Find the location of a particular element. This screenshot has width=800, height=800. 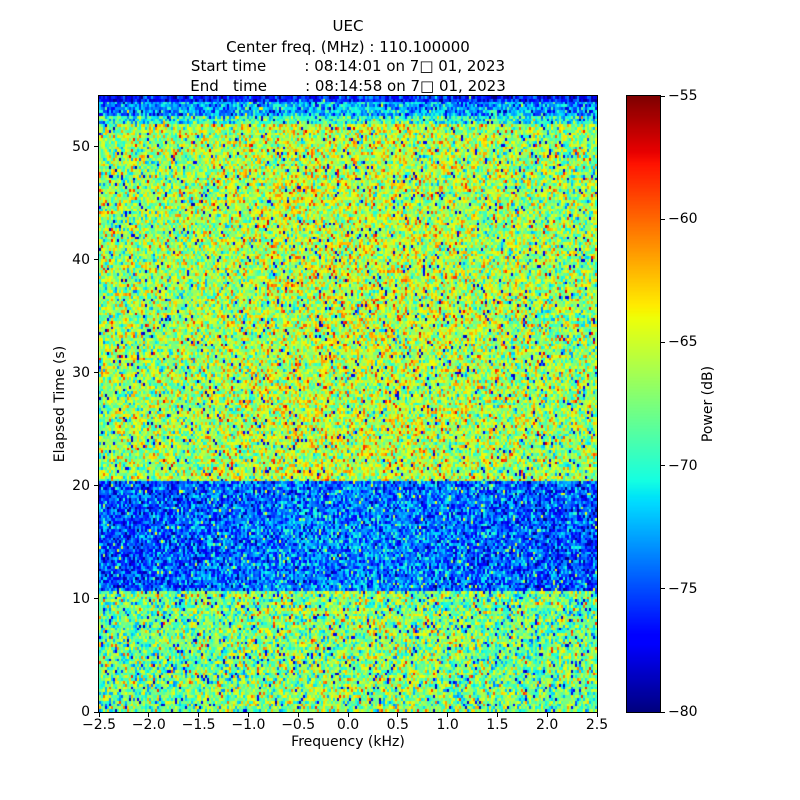

colorbar-canvas is located at coordinates (643, 404).